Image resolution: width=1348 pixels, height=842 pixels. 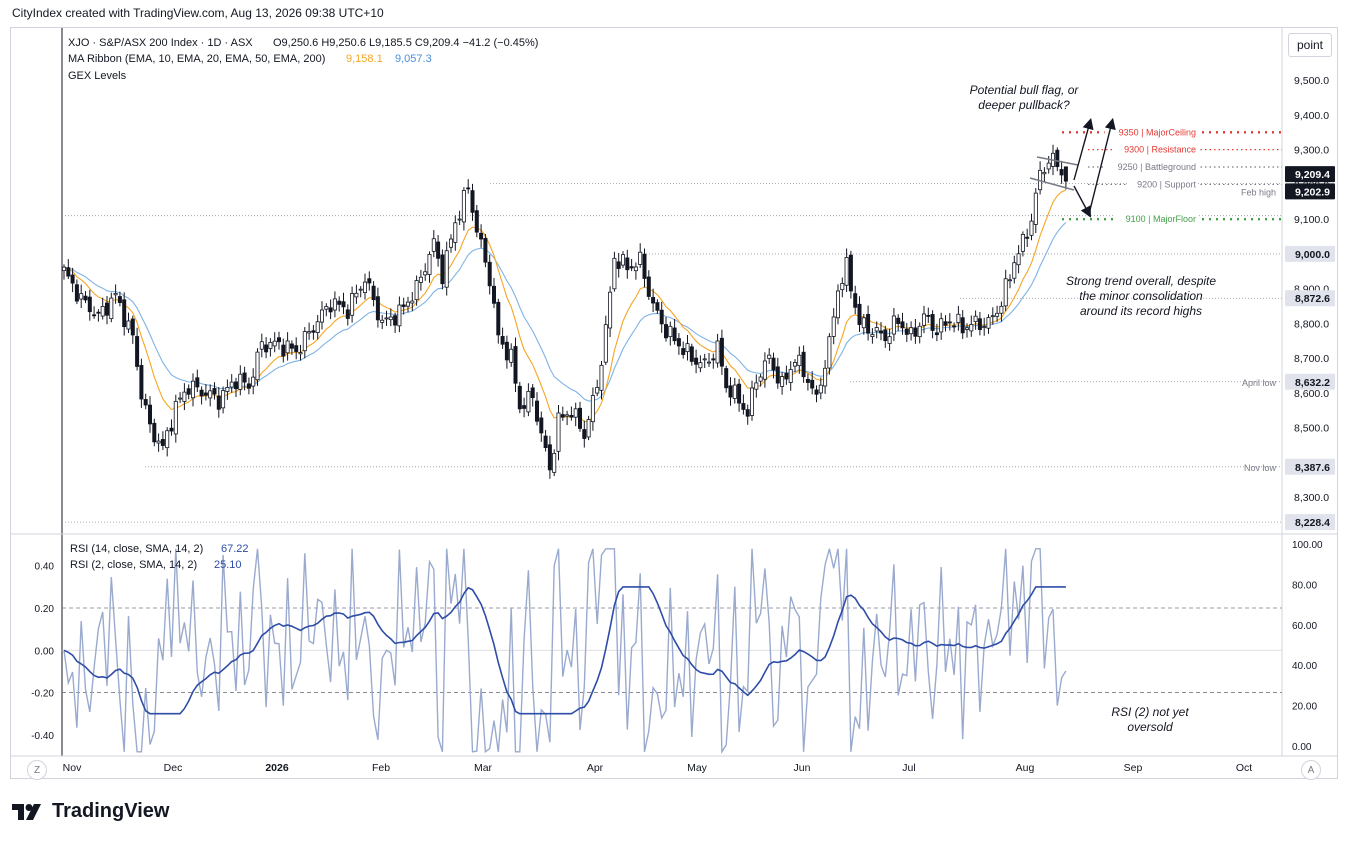 I want to click on tradingview-logo-icon, so click(x=26, y=811).